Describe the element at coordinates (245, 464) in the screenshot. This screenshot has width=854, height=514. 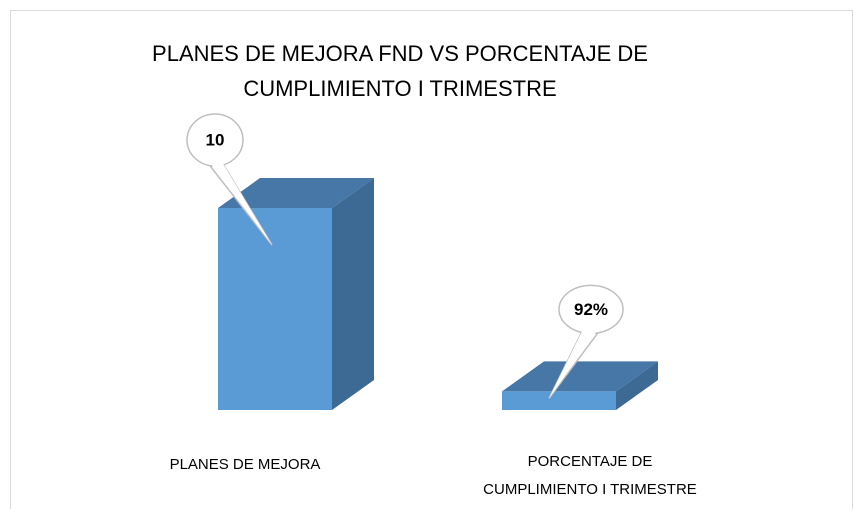
I see `x-tick-label: PLANES DE MEJORA` at that location.